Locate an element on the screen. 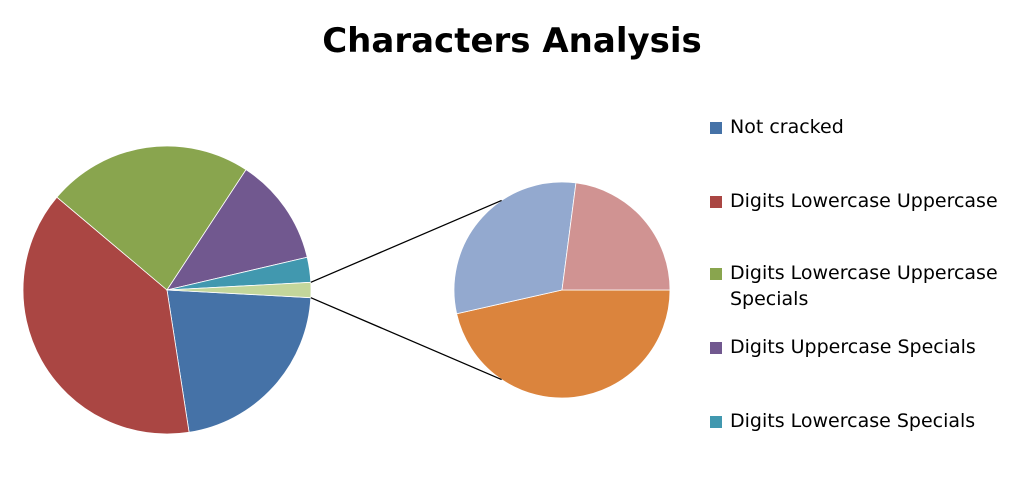 This screenshot has width=1024, height=504. chart-title: Characters Analysis is located at coordinates (512, 41).